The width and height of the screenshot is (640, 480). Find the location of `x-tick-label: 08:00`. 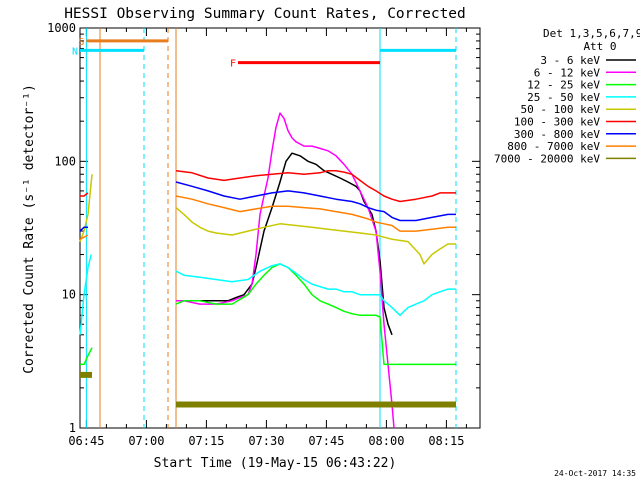

x-tick-label: 08:00 is located at coordinates (386, 441).